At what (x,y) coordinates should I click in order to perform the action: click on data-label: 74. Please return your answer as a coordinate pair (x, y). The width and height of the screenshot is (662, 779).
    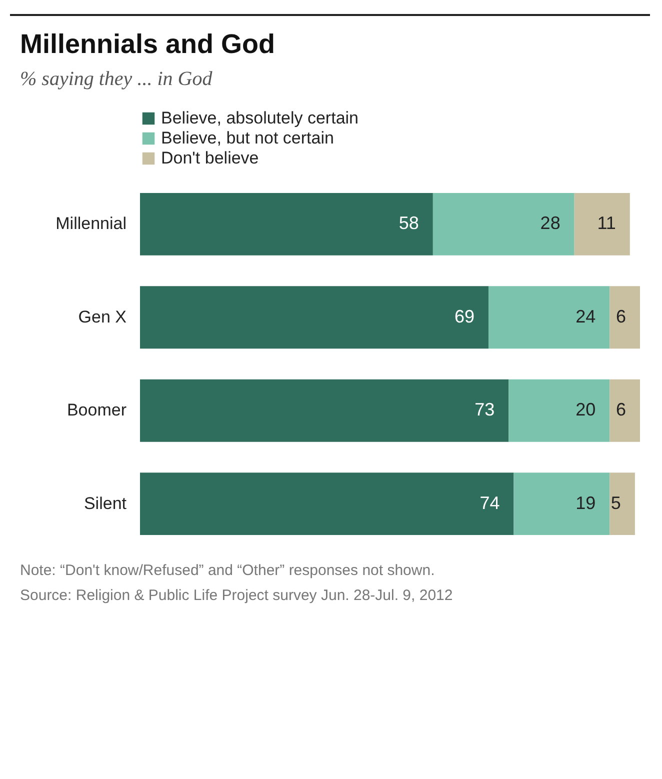
    Looking at the image, I should click on (490, 502).